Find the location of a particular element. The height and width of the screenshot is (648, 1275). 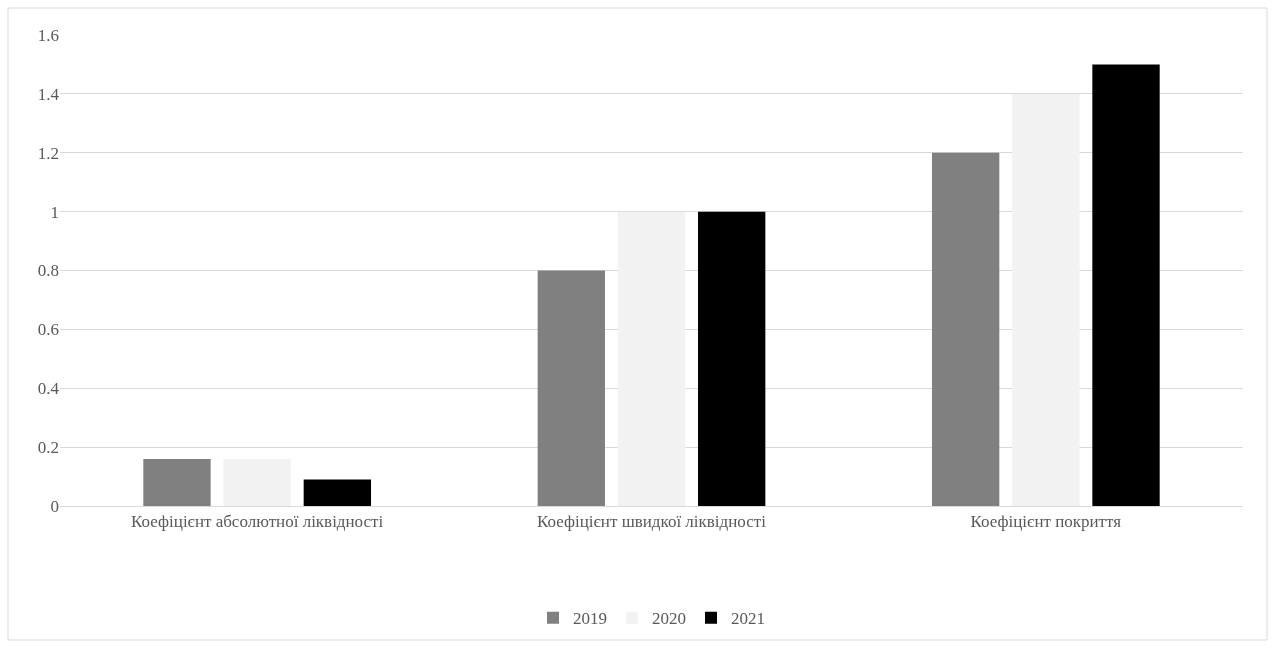

y-tick-label: 1 is located at coordinates (54, 212).